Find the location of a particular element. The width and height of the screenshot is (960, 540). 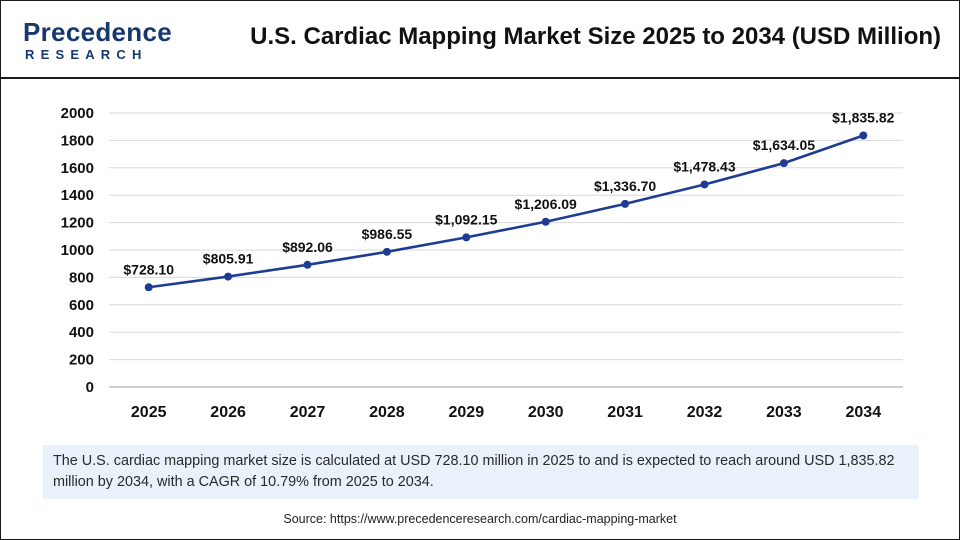

x-tick-label: 2025 is located at coordinates (149, 412).